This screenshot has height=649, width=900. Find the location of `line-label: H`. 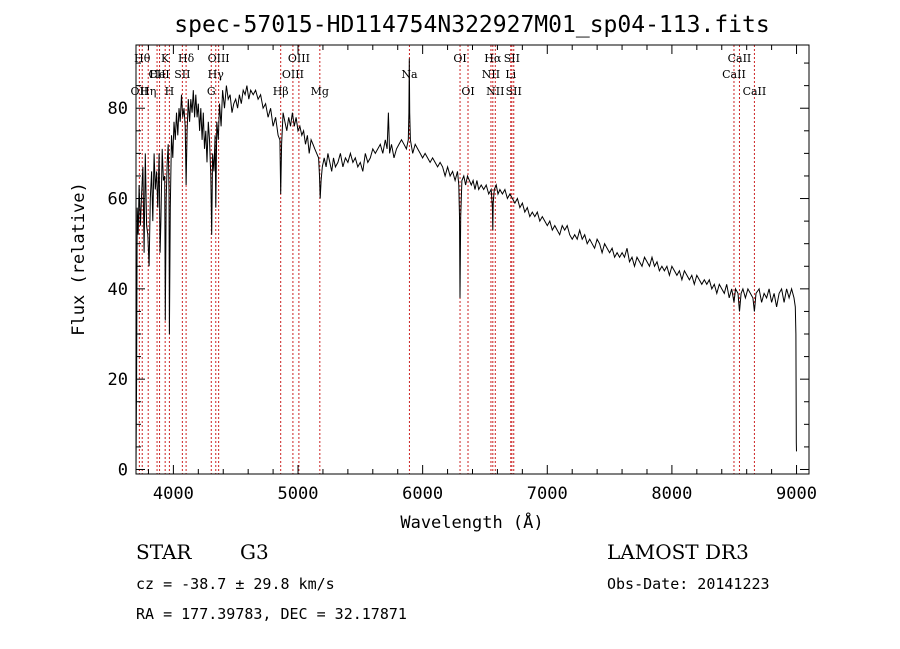

line-label: H is located at coordinates (170, 91).